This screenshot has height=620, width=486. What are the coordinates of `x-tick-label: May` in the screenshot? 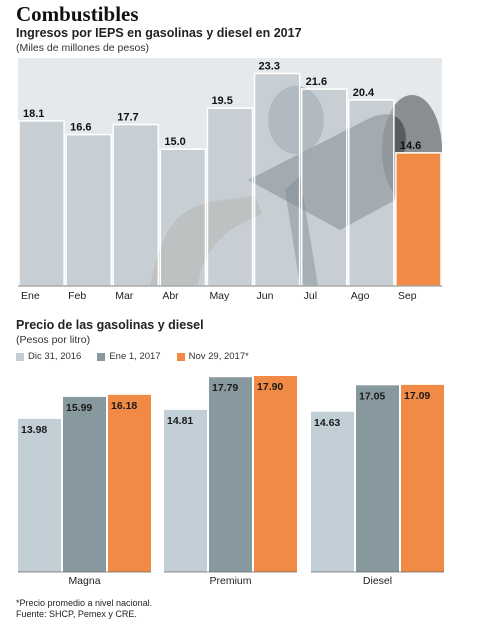 It's located at (219, 296).